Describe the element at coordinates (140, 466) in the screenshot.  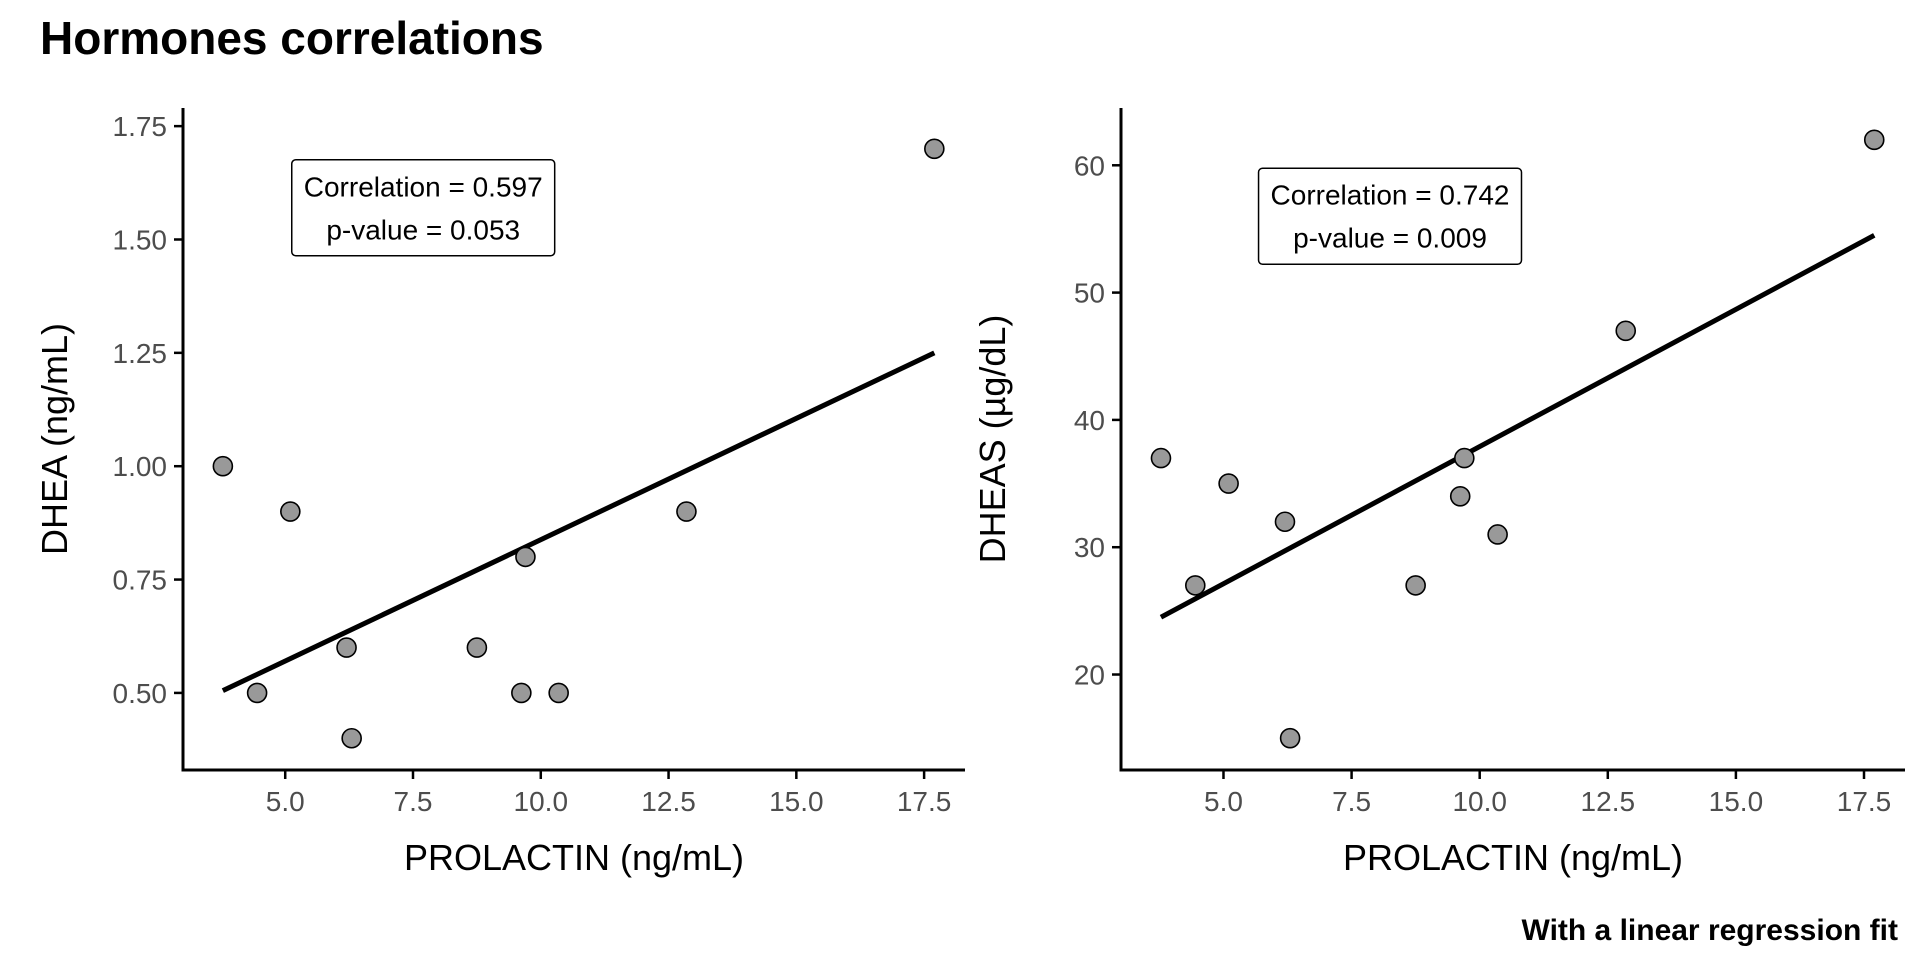
I see `y-tick-label: 1.00` at that location.